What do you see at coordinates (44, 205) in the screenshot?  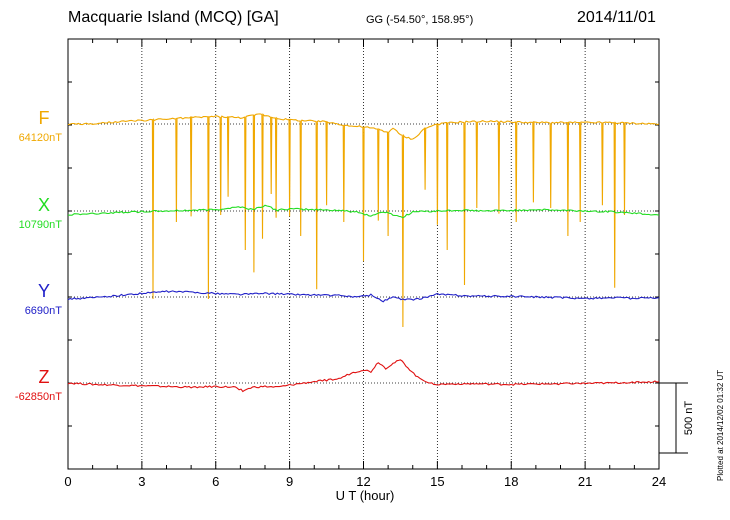 I see `series-label-x: X` at bounding box center [44, 205].